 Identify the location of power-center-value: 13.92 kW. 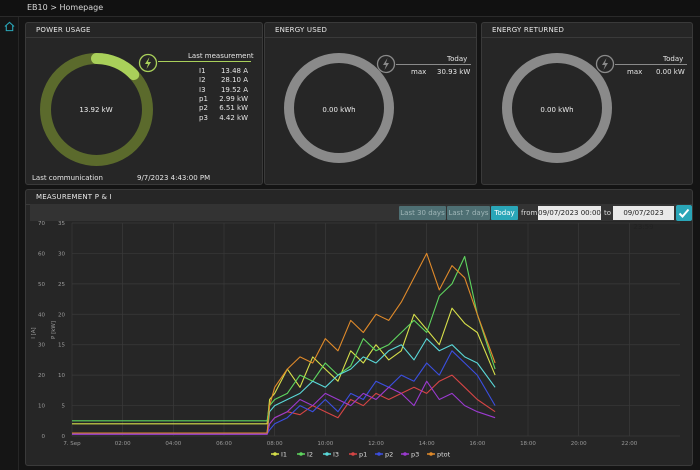
(96, 110).